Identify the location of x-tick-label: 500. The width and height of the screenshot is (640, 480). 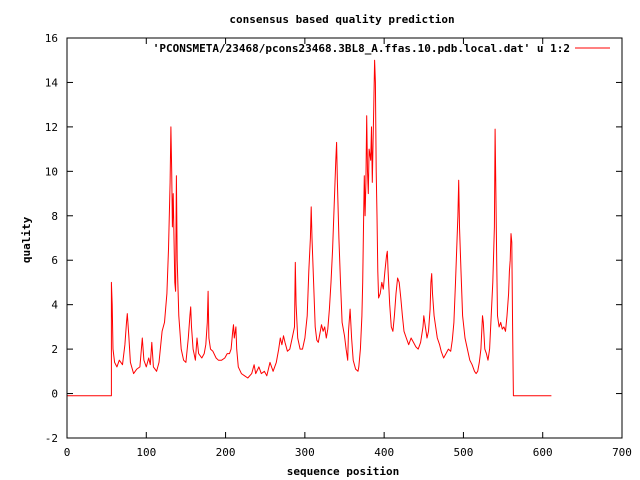
(463, 452).